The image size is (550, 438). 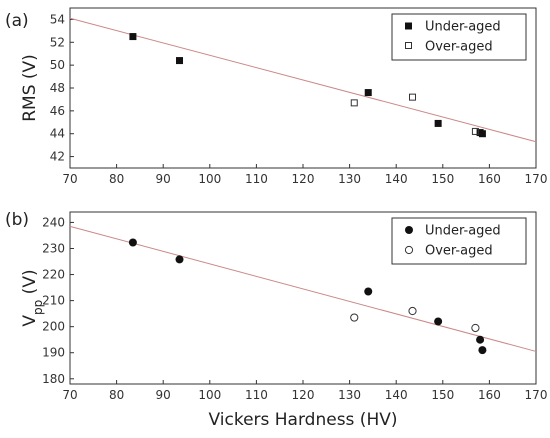 I want to click on panel-a-y-tick-label: 54, so click(x=57, y=19).